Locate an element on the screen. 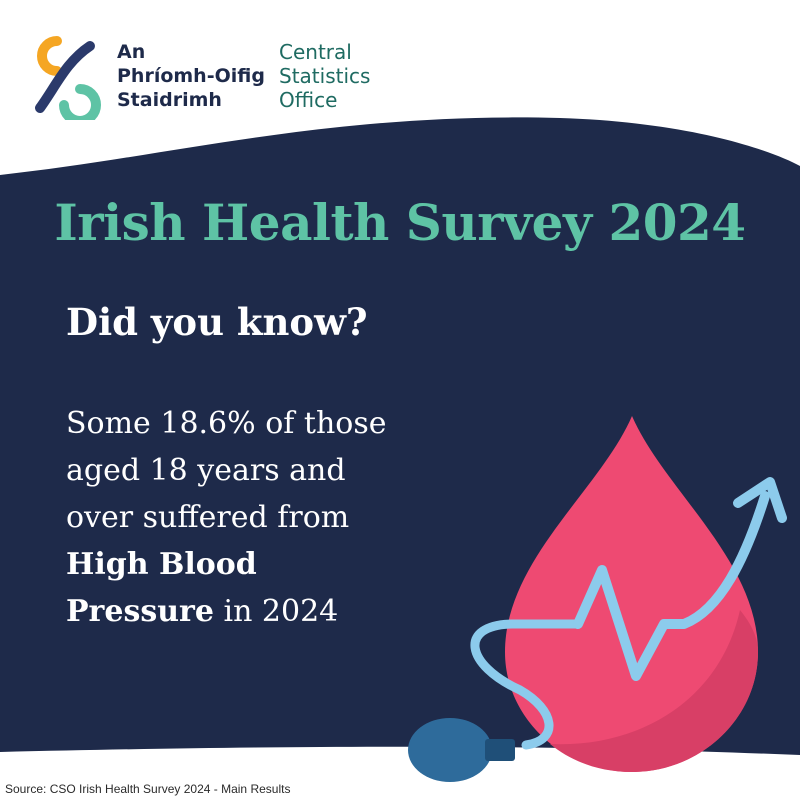 This screenshot has width=800, height=800. cso-logo-icon is located at coordinates (68, 78).